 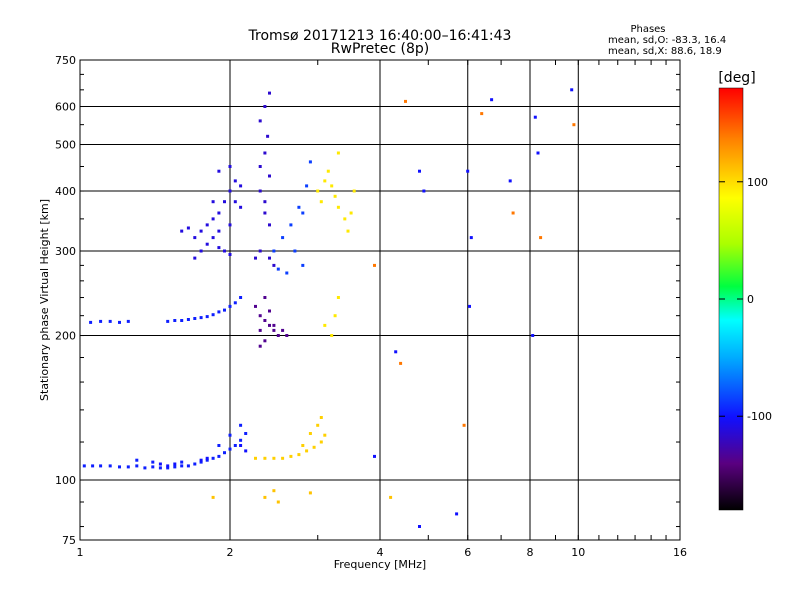 I want to click on y-tick-label: 300, so click(x=65, y=251).